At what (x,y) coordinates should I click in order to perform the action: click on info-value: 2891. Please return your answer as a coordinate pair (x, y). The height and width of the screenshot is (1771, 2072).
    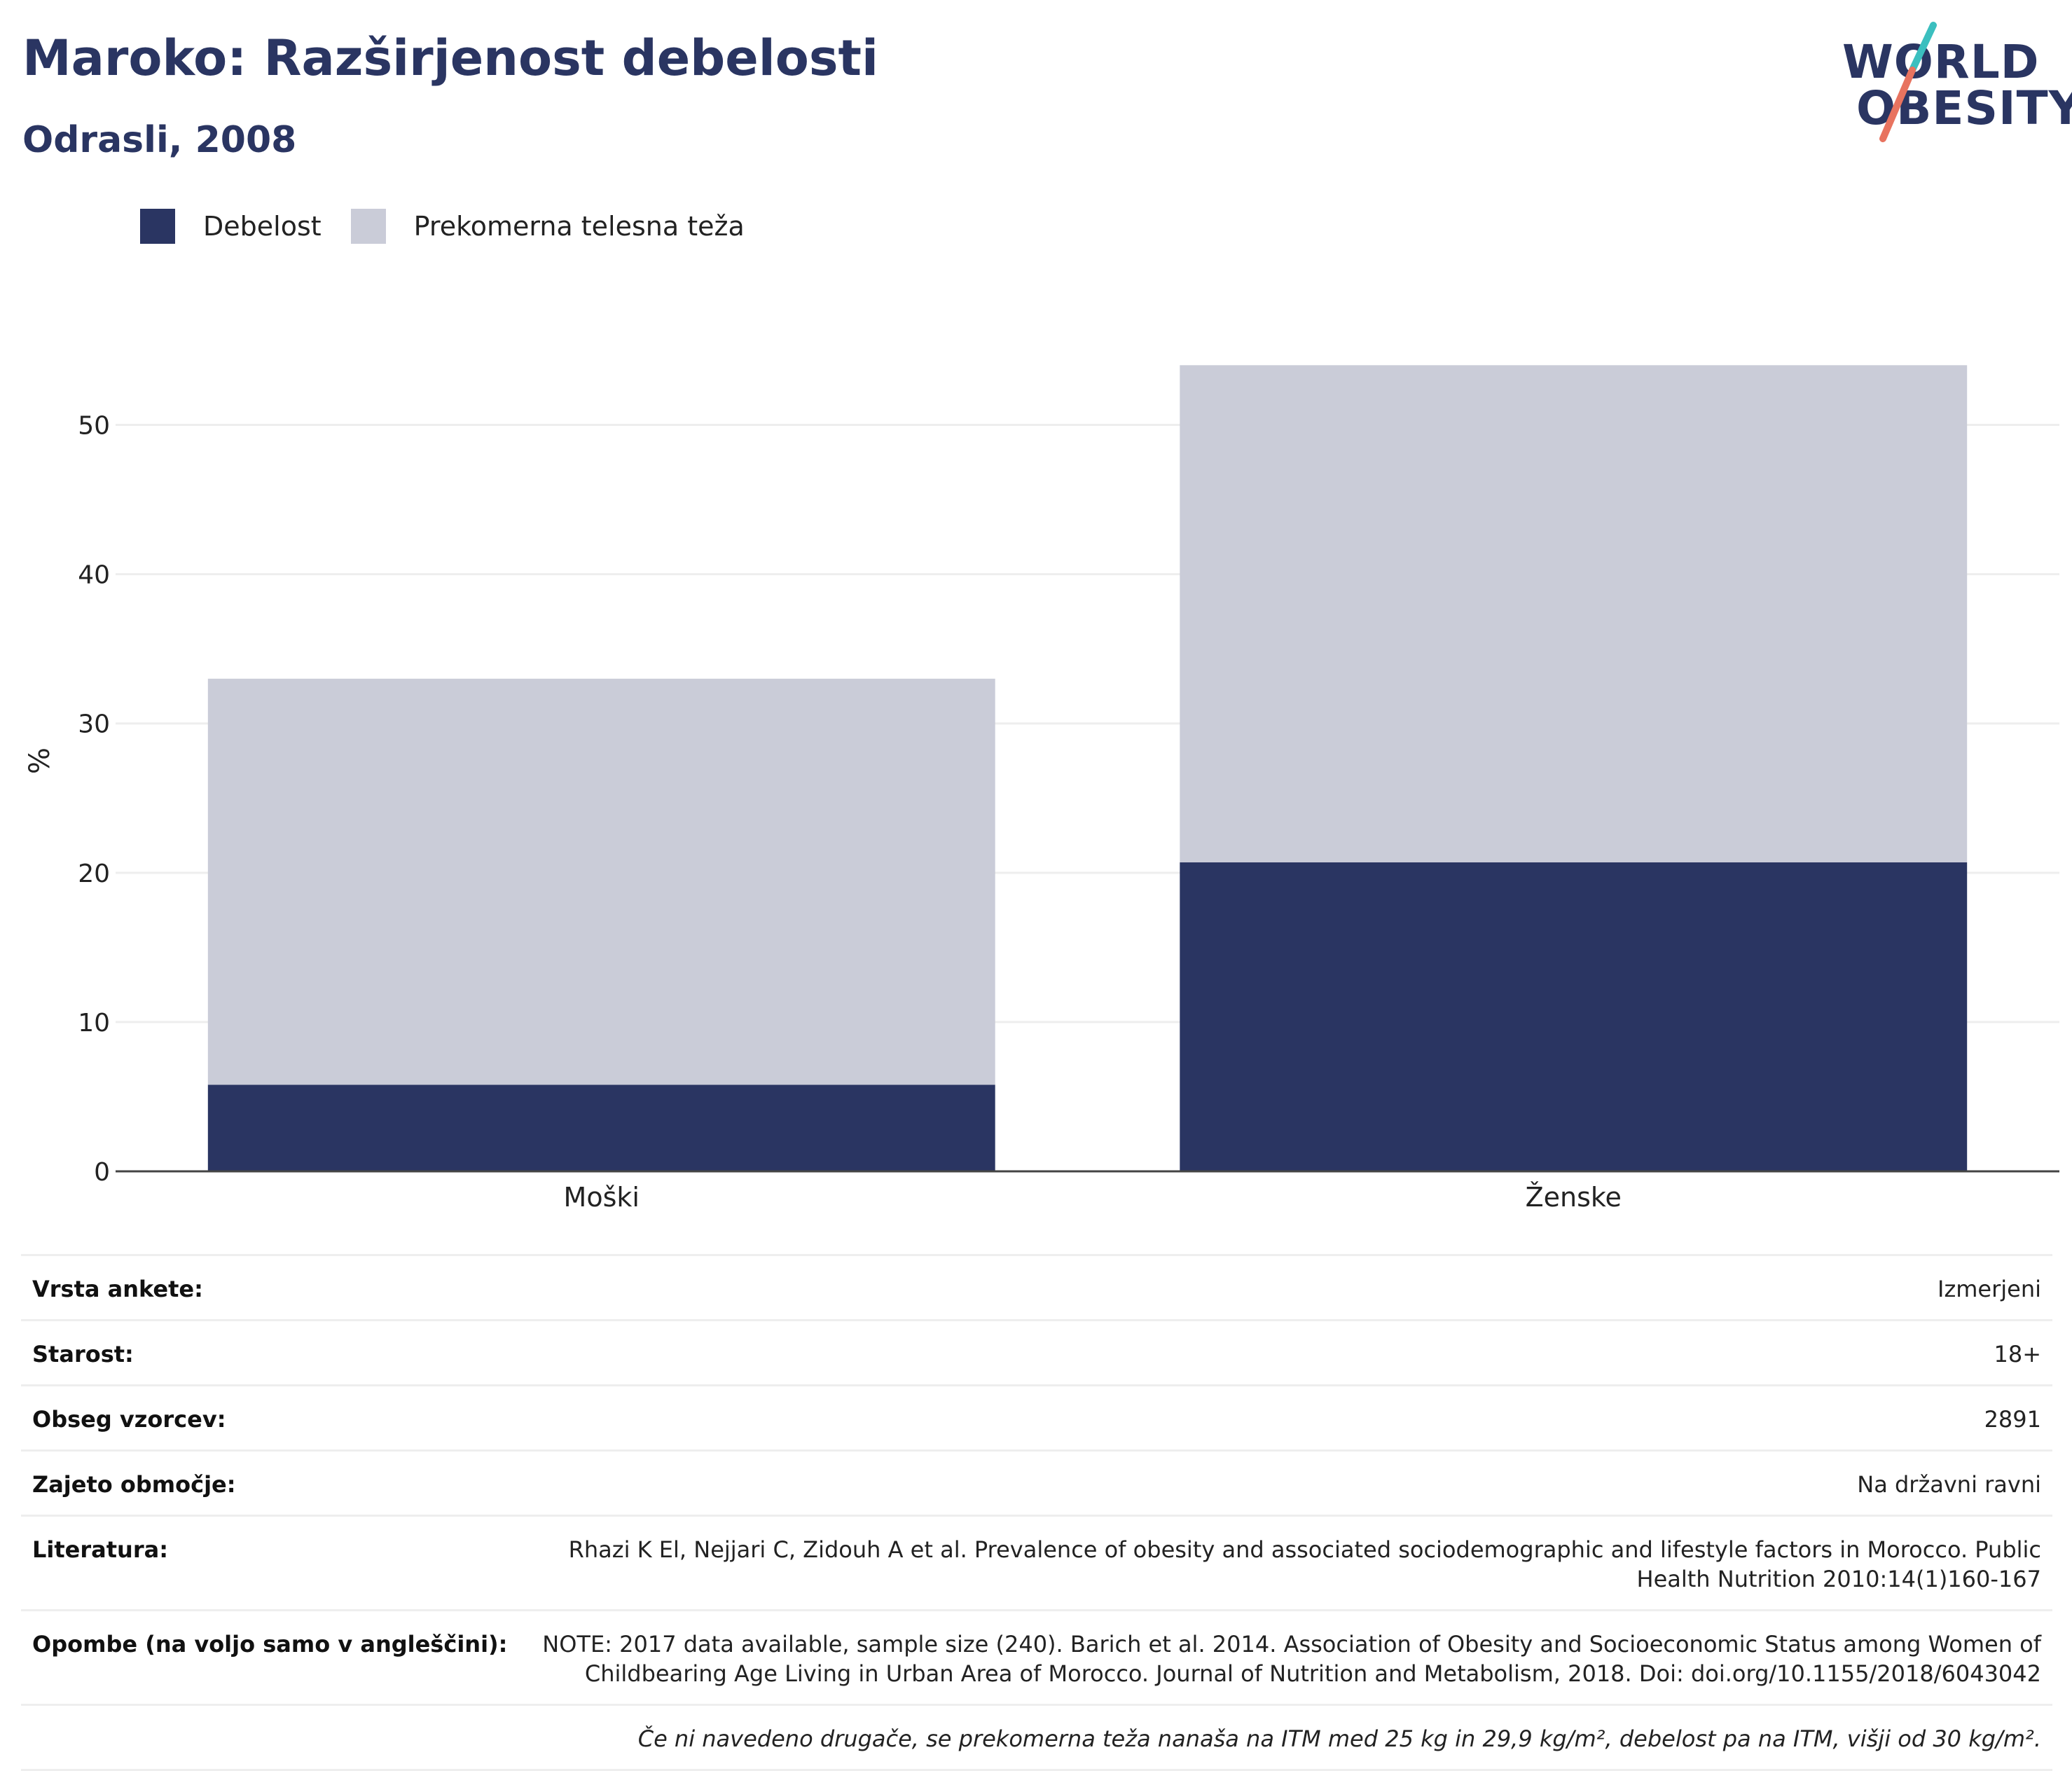
    Looking at the image, I should click on (2013, 1419).